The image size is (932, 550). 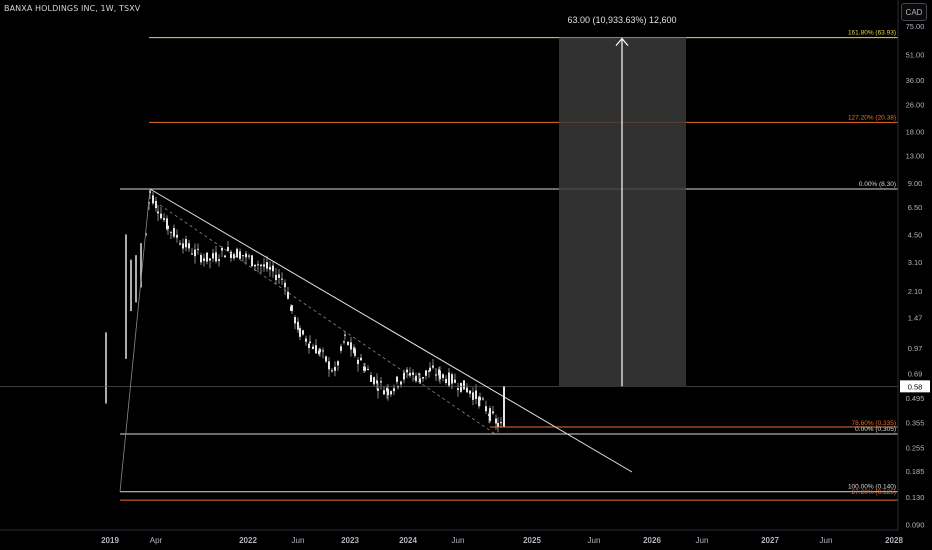 What do you see at coordinates (770, 540) in the screenshot?
I see `x-tick-label: 2027` at bounding box center [770, 540].